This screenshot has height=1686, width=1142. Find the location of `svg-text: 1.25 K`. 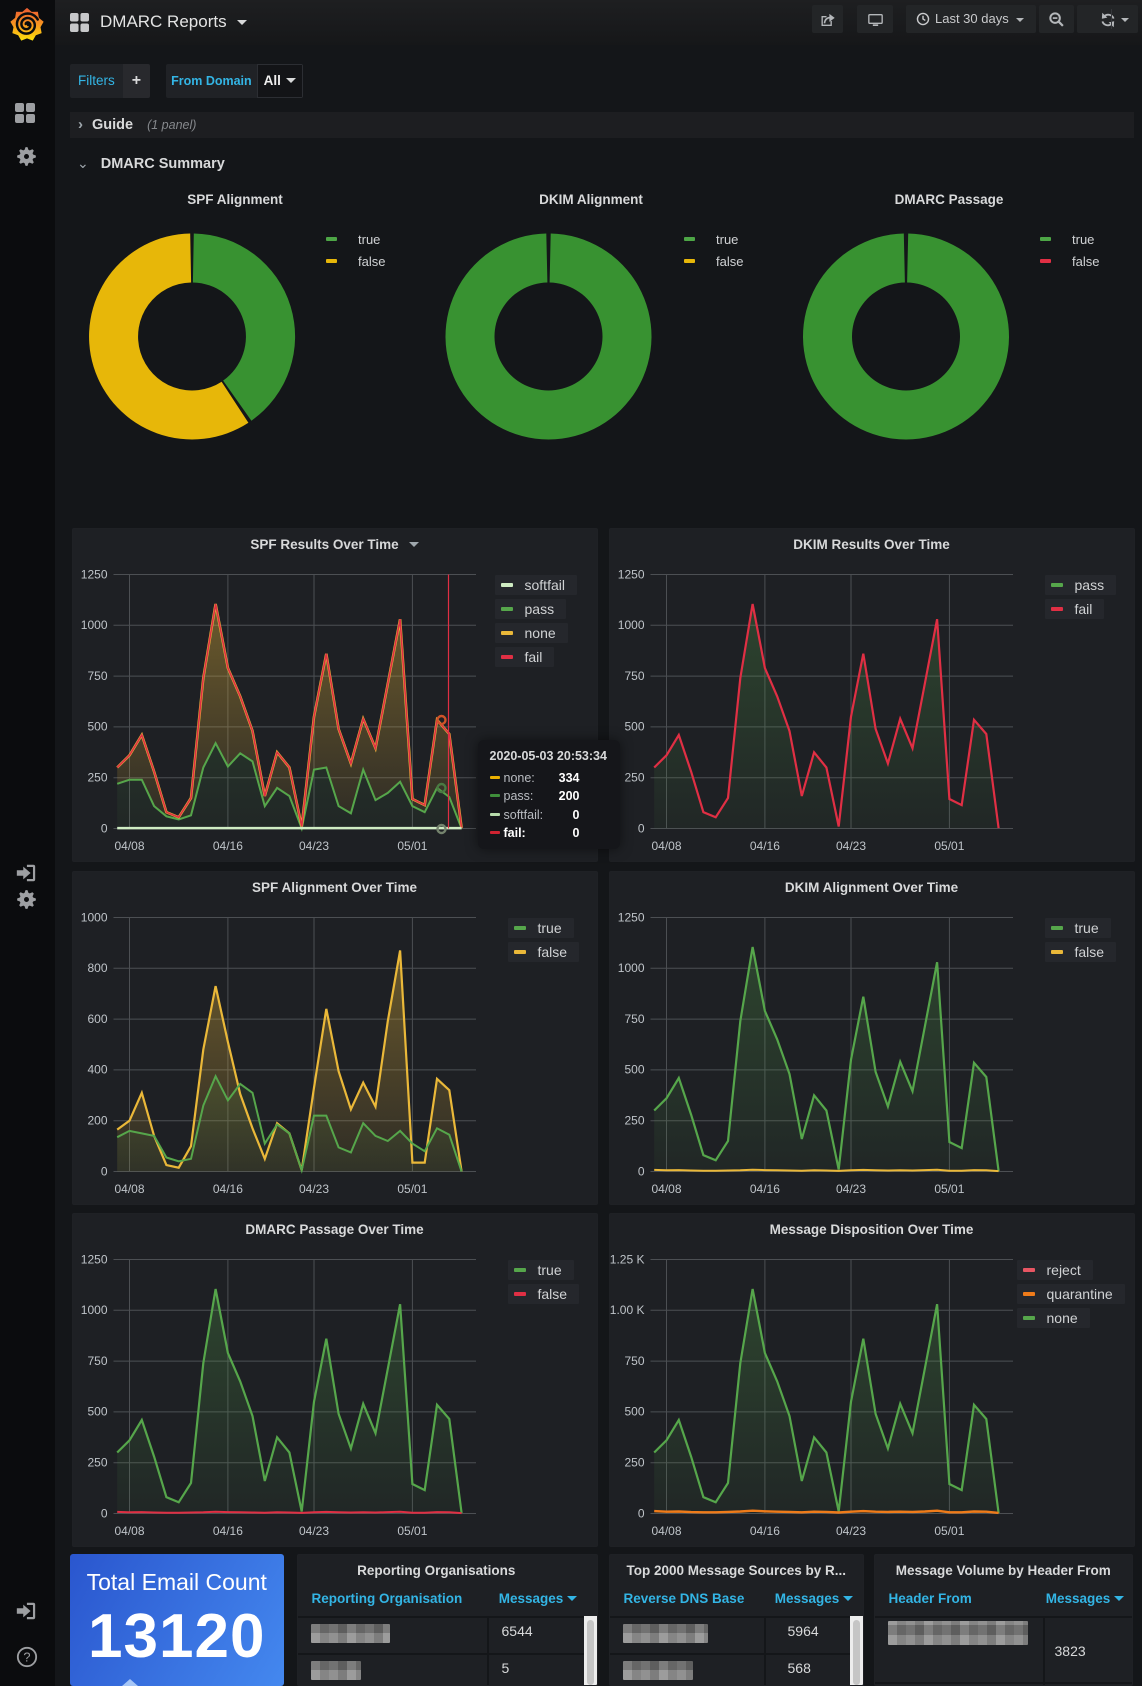

svg-text: 1.25 K is located at coordinates (627, 1259).